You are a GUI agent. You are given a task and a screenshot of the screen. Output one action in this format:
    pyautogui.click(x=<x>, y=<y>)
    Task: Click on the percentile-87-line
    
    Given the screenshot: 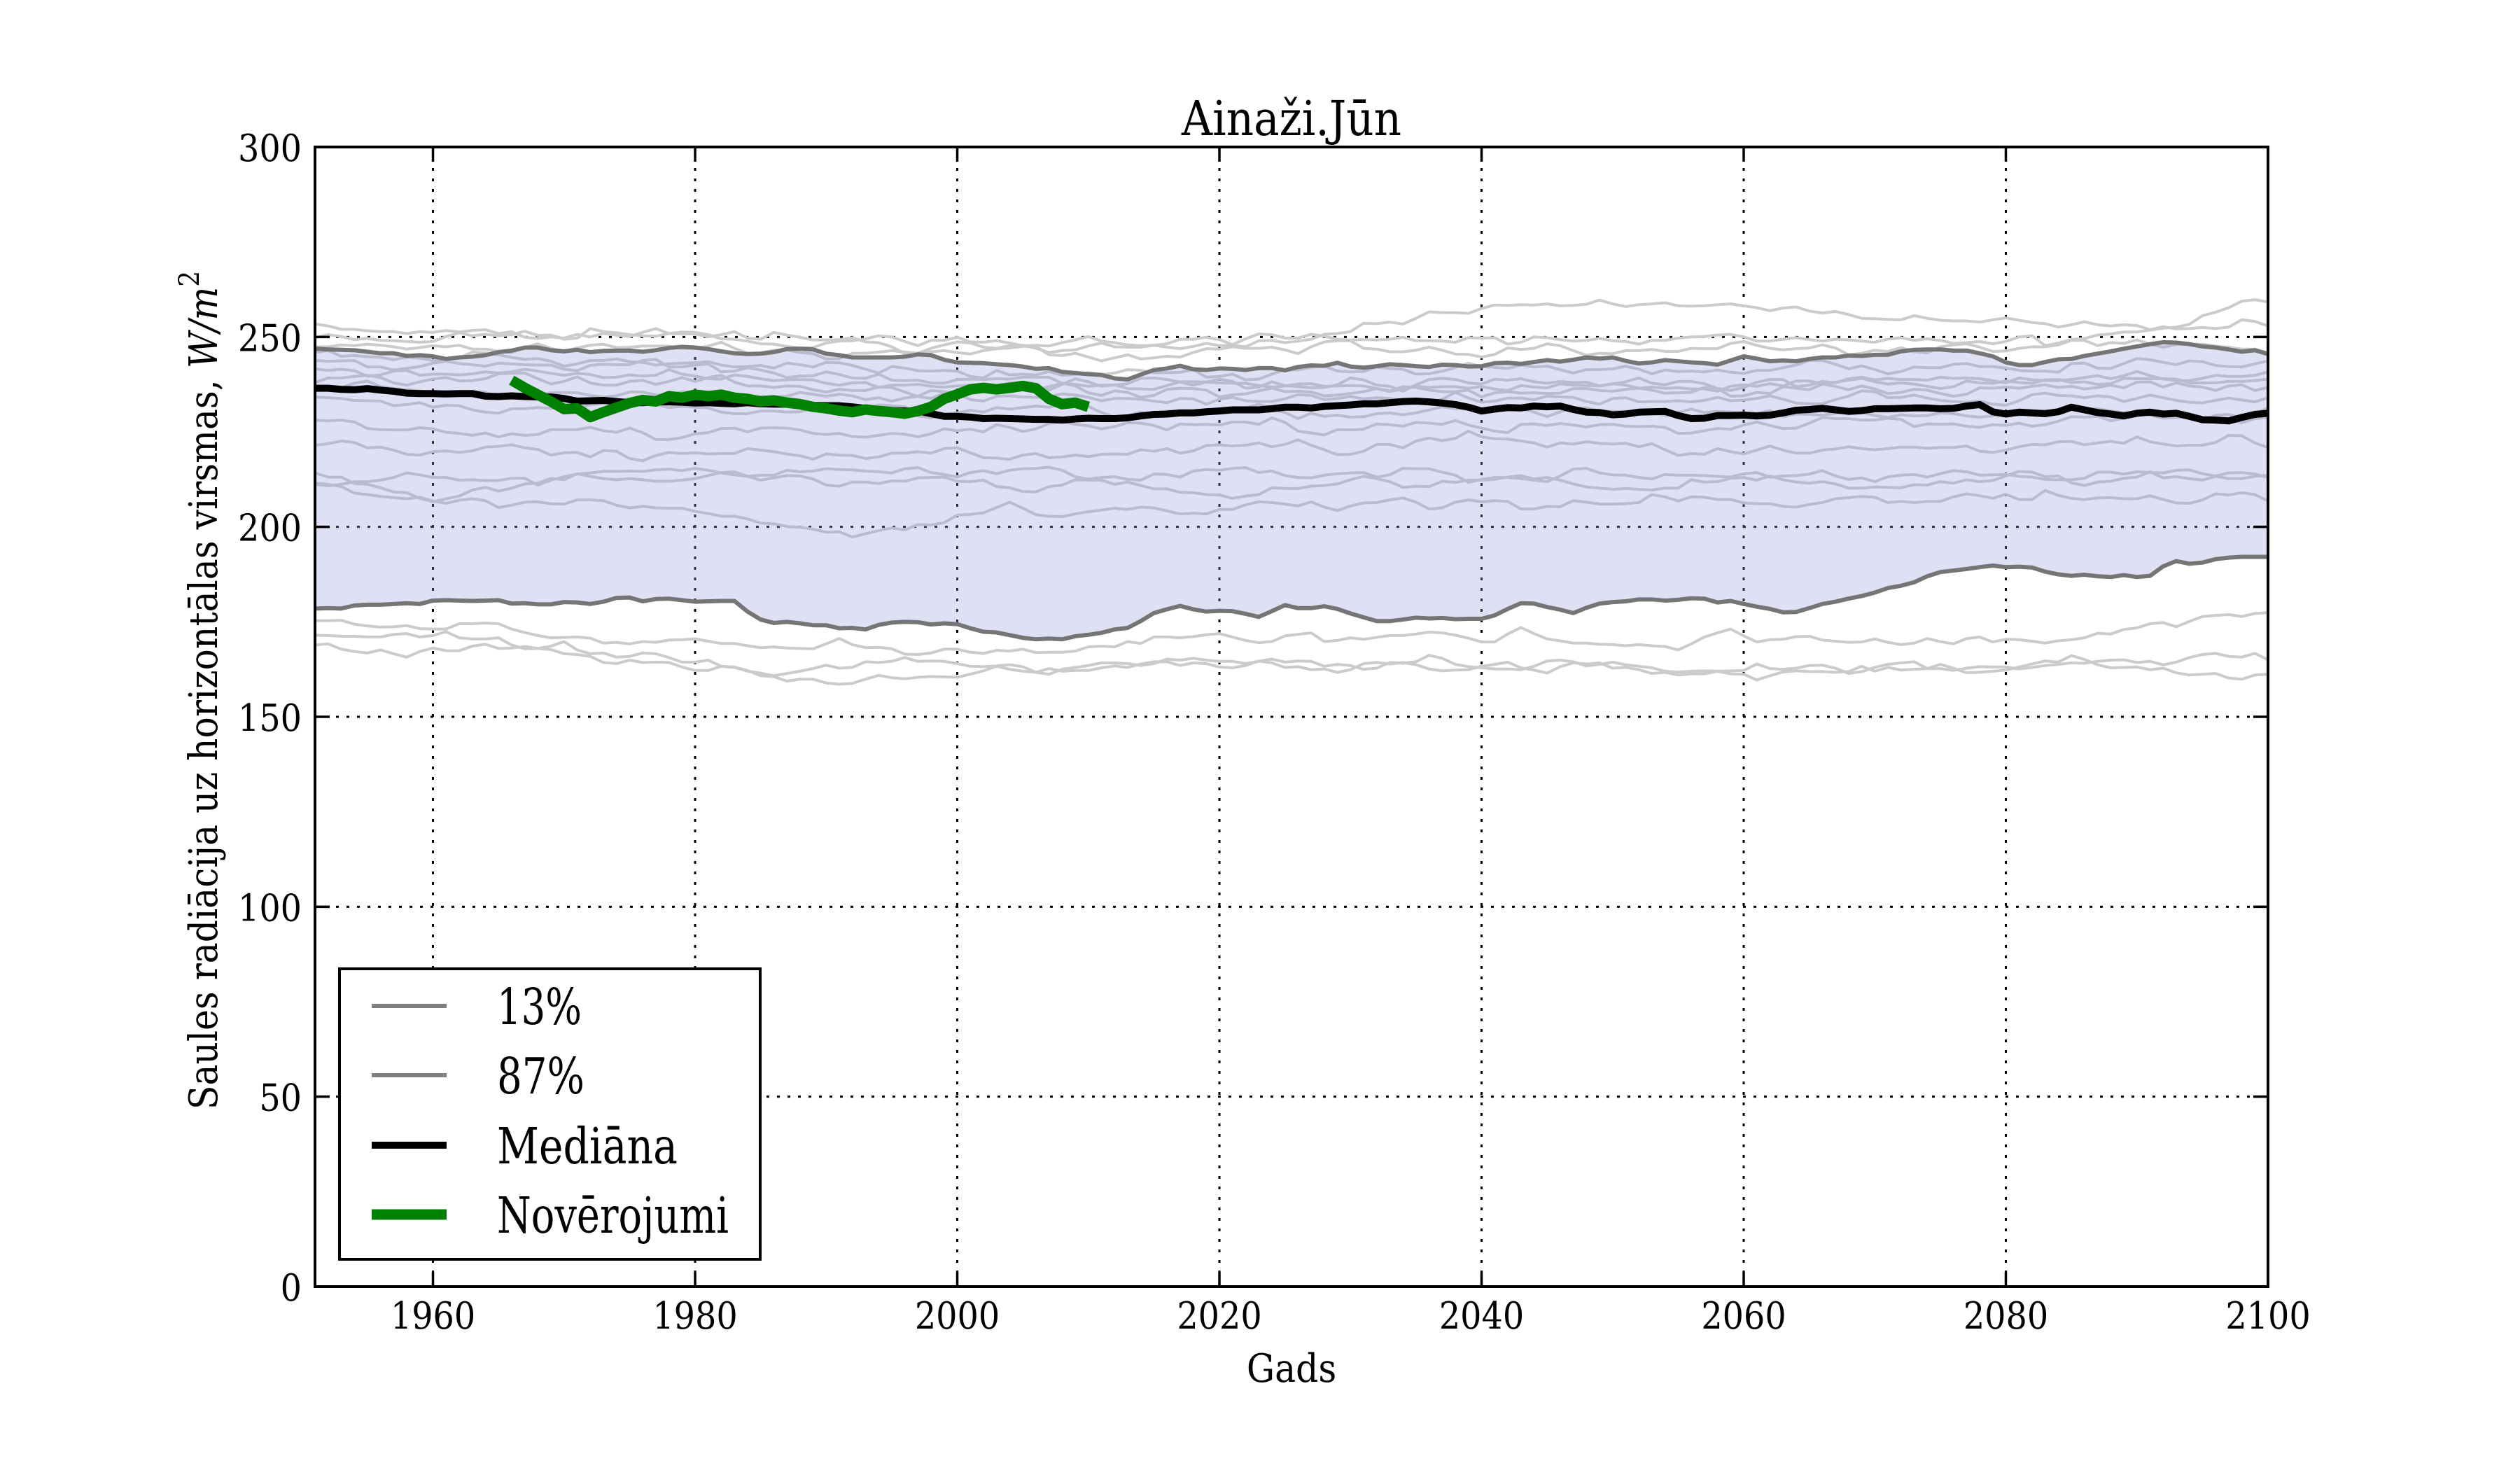 What is the action you would take?
    pyautogui.click(x=1291, y=361)
    